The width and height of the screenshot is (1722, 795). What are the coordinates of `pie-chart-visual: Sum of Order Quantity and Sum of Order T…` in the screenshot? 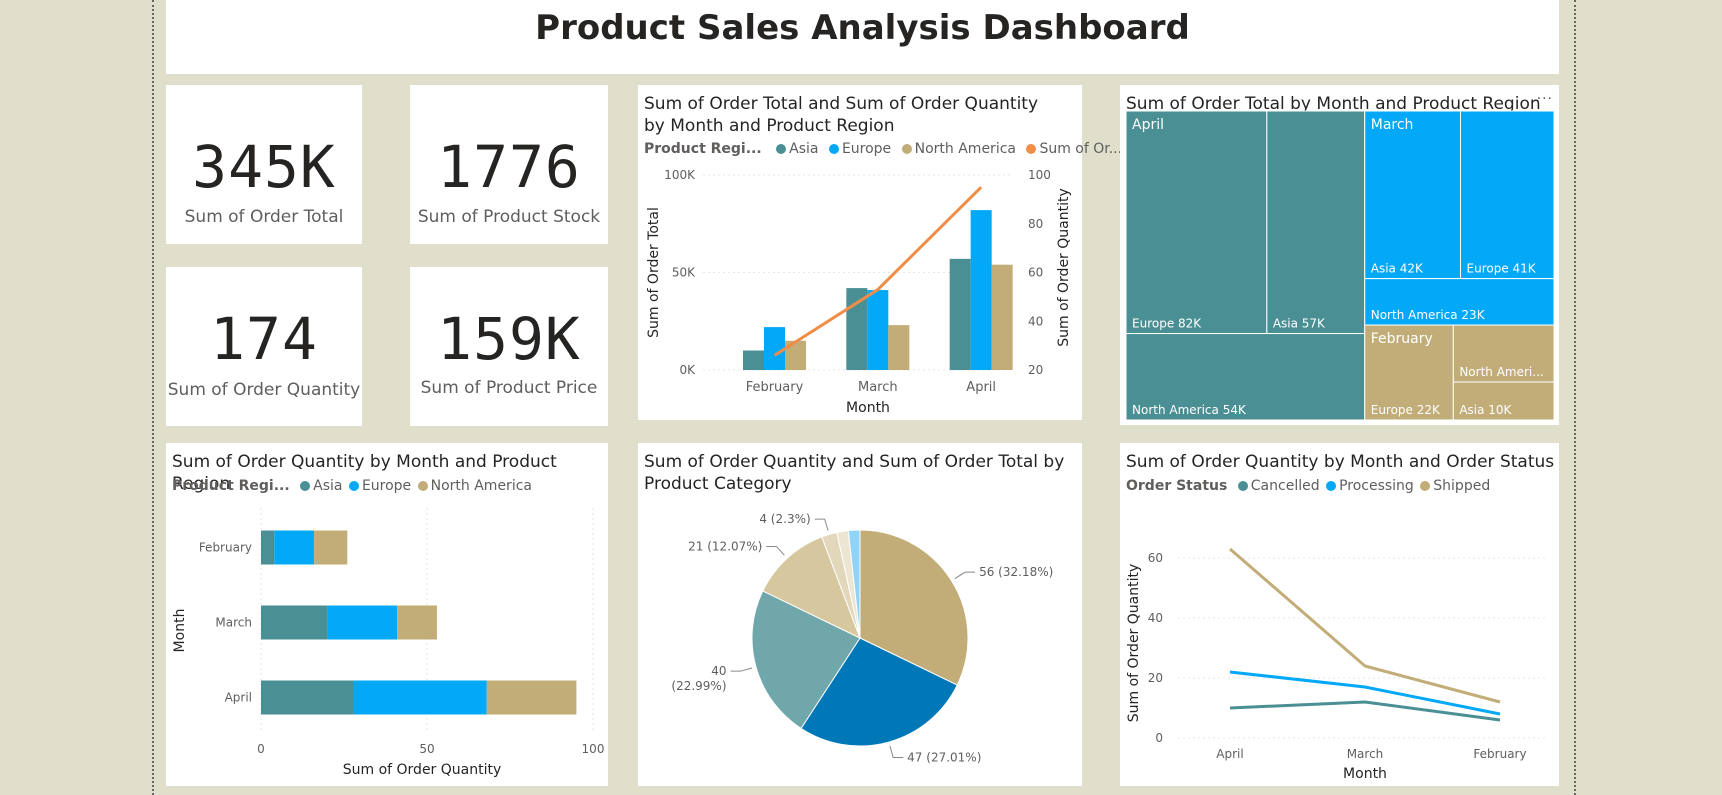 It's located at (860, 614).